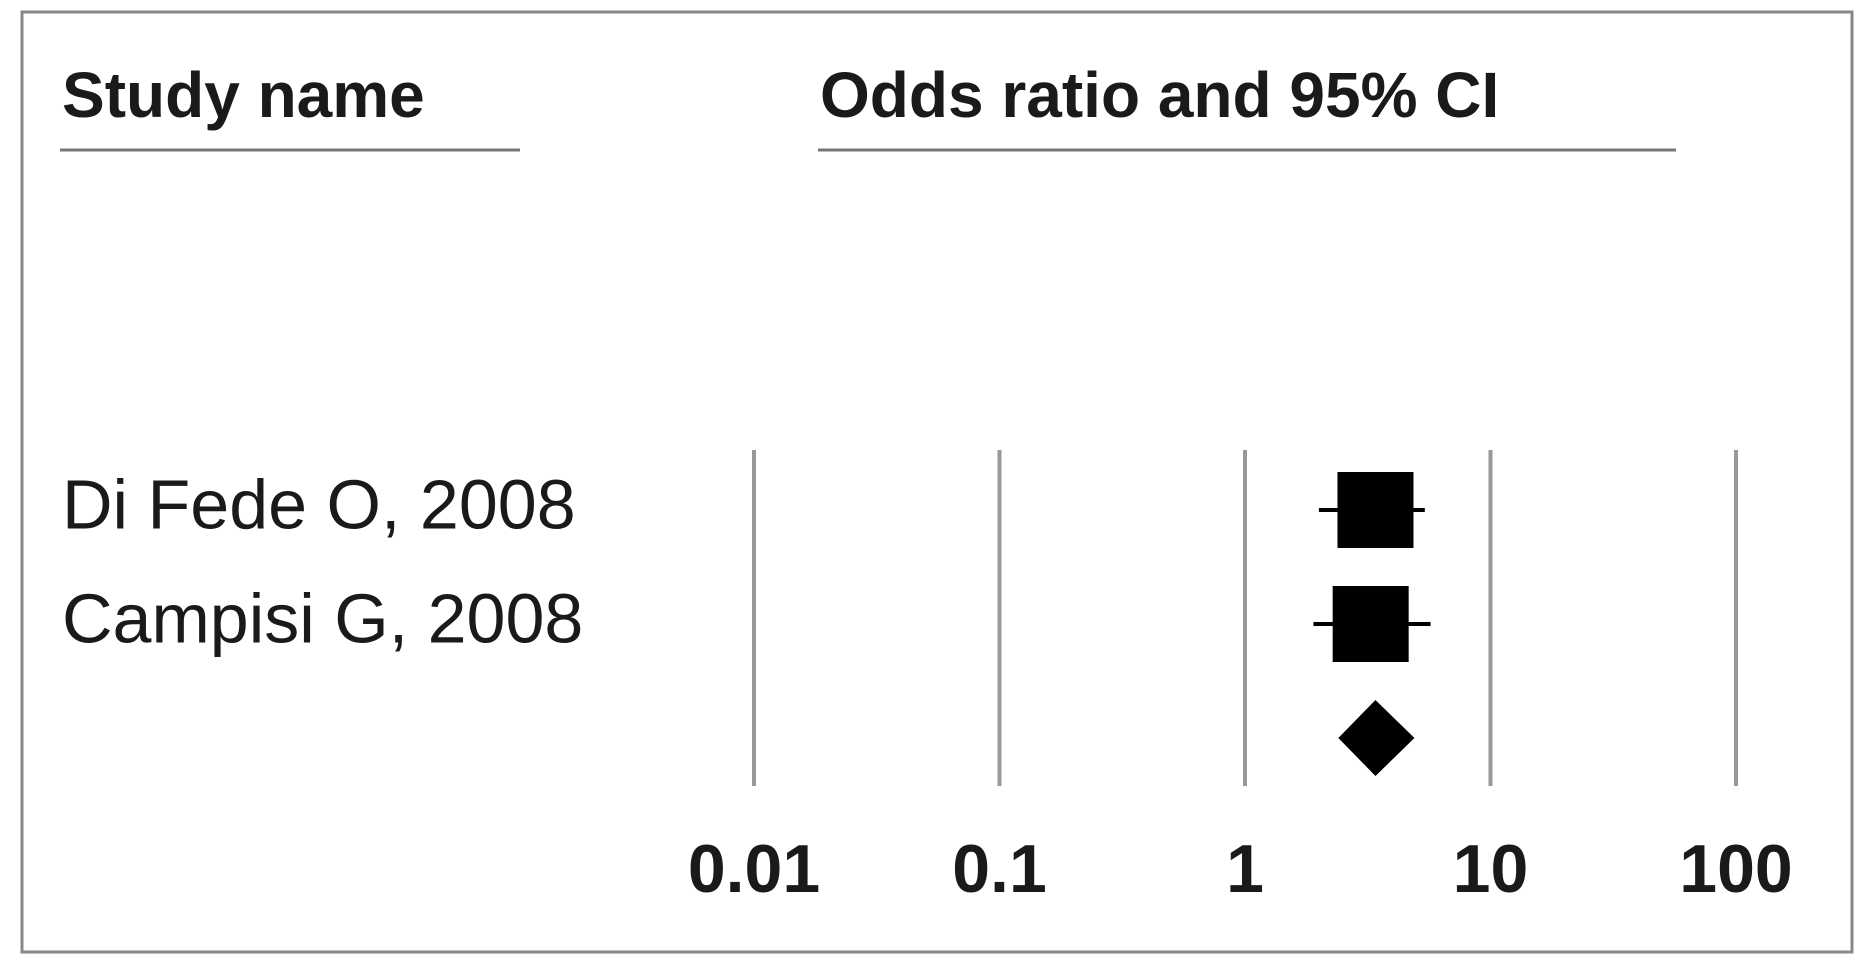  Describe the element at coordinates (999, 869) in the screenshot. I see `x-tick-label: 0.1` at that location.